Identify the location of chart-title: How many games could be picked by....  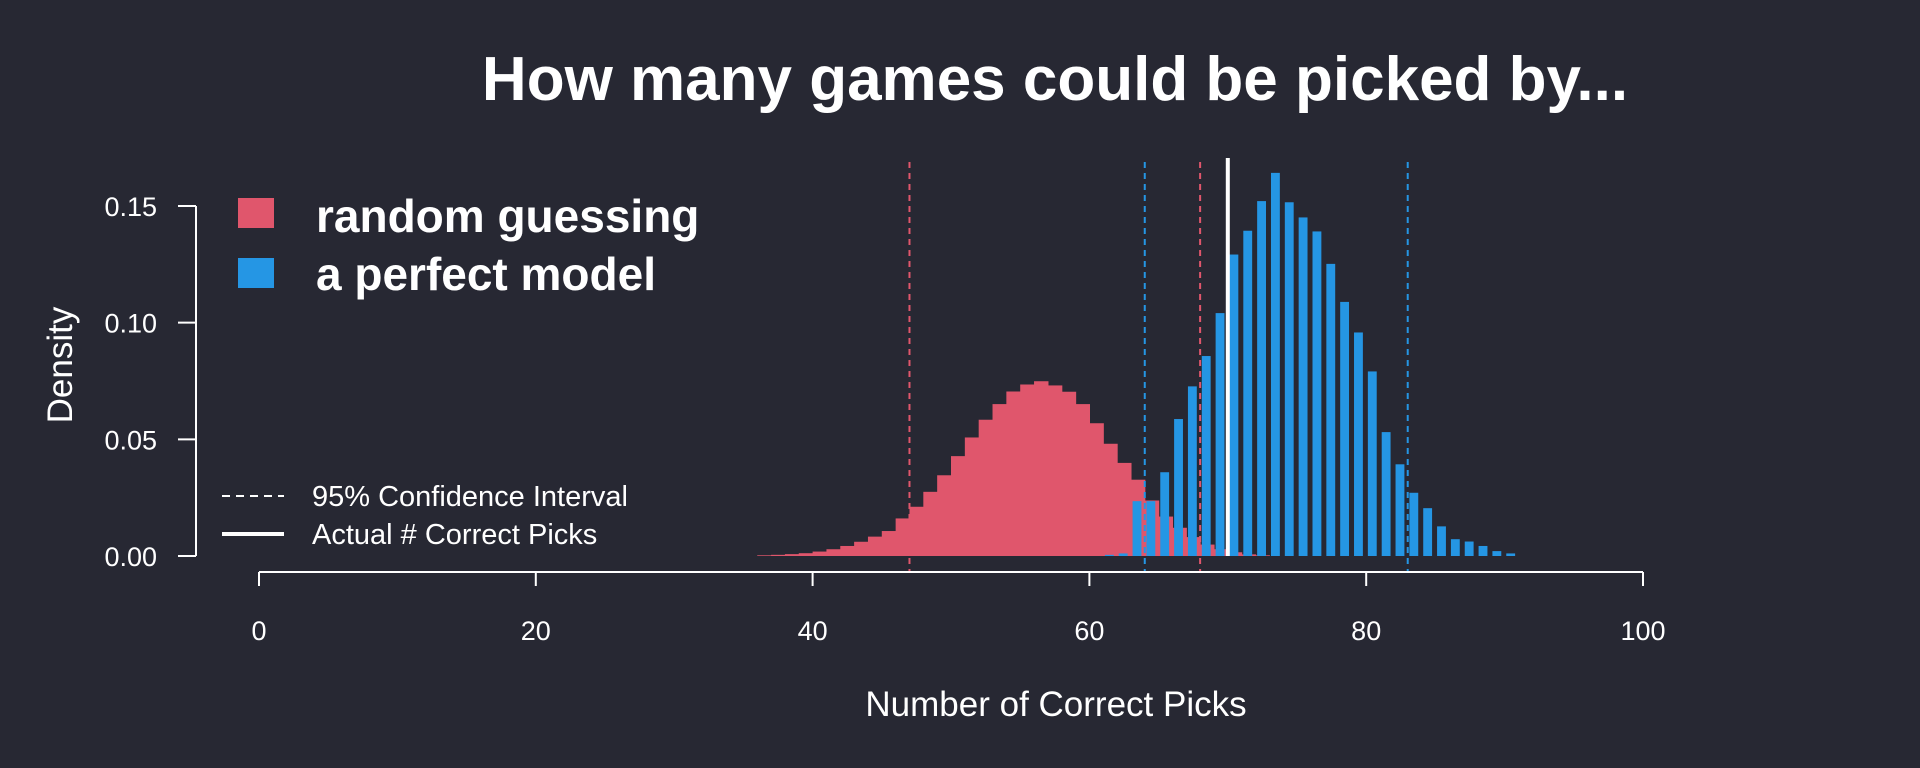
(1055, 79).